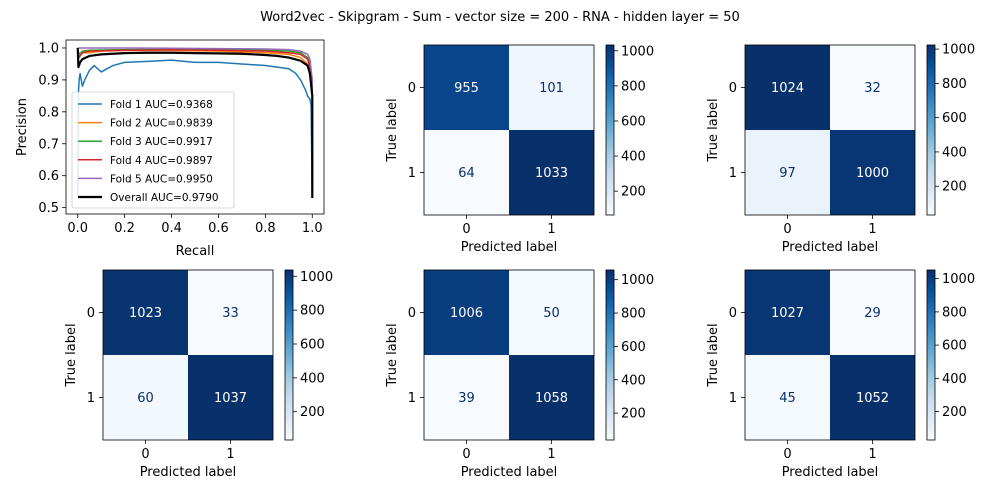 The width and height of the screenshot is (1000, 500). Describe the element at coordinates (161, 105) in the screenshot. I see `pr-legend-entry-1: Fold 1 AUC=0.9368` at that location.